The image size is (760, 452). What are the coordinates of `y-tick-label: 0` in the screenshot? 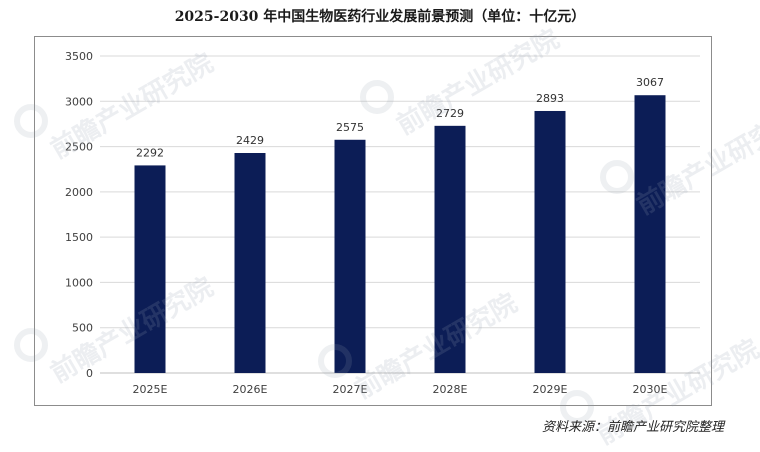 It's located at (89, 373).